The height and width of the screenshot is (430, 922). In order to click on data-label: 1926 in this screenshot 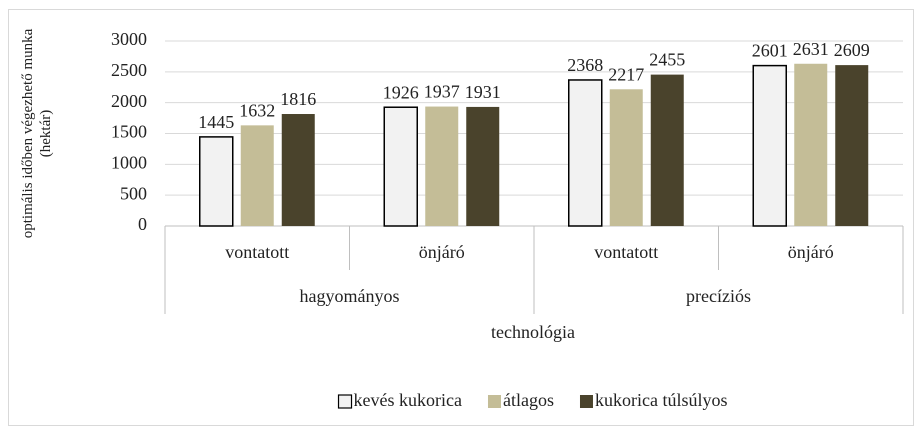, I will do `click(401, 92)`.